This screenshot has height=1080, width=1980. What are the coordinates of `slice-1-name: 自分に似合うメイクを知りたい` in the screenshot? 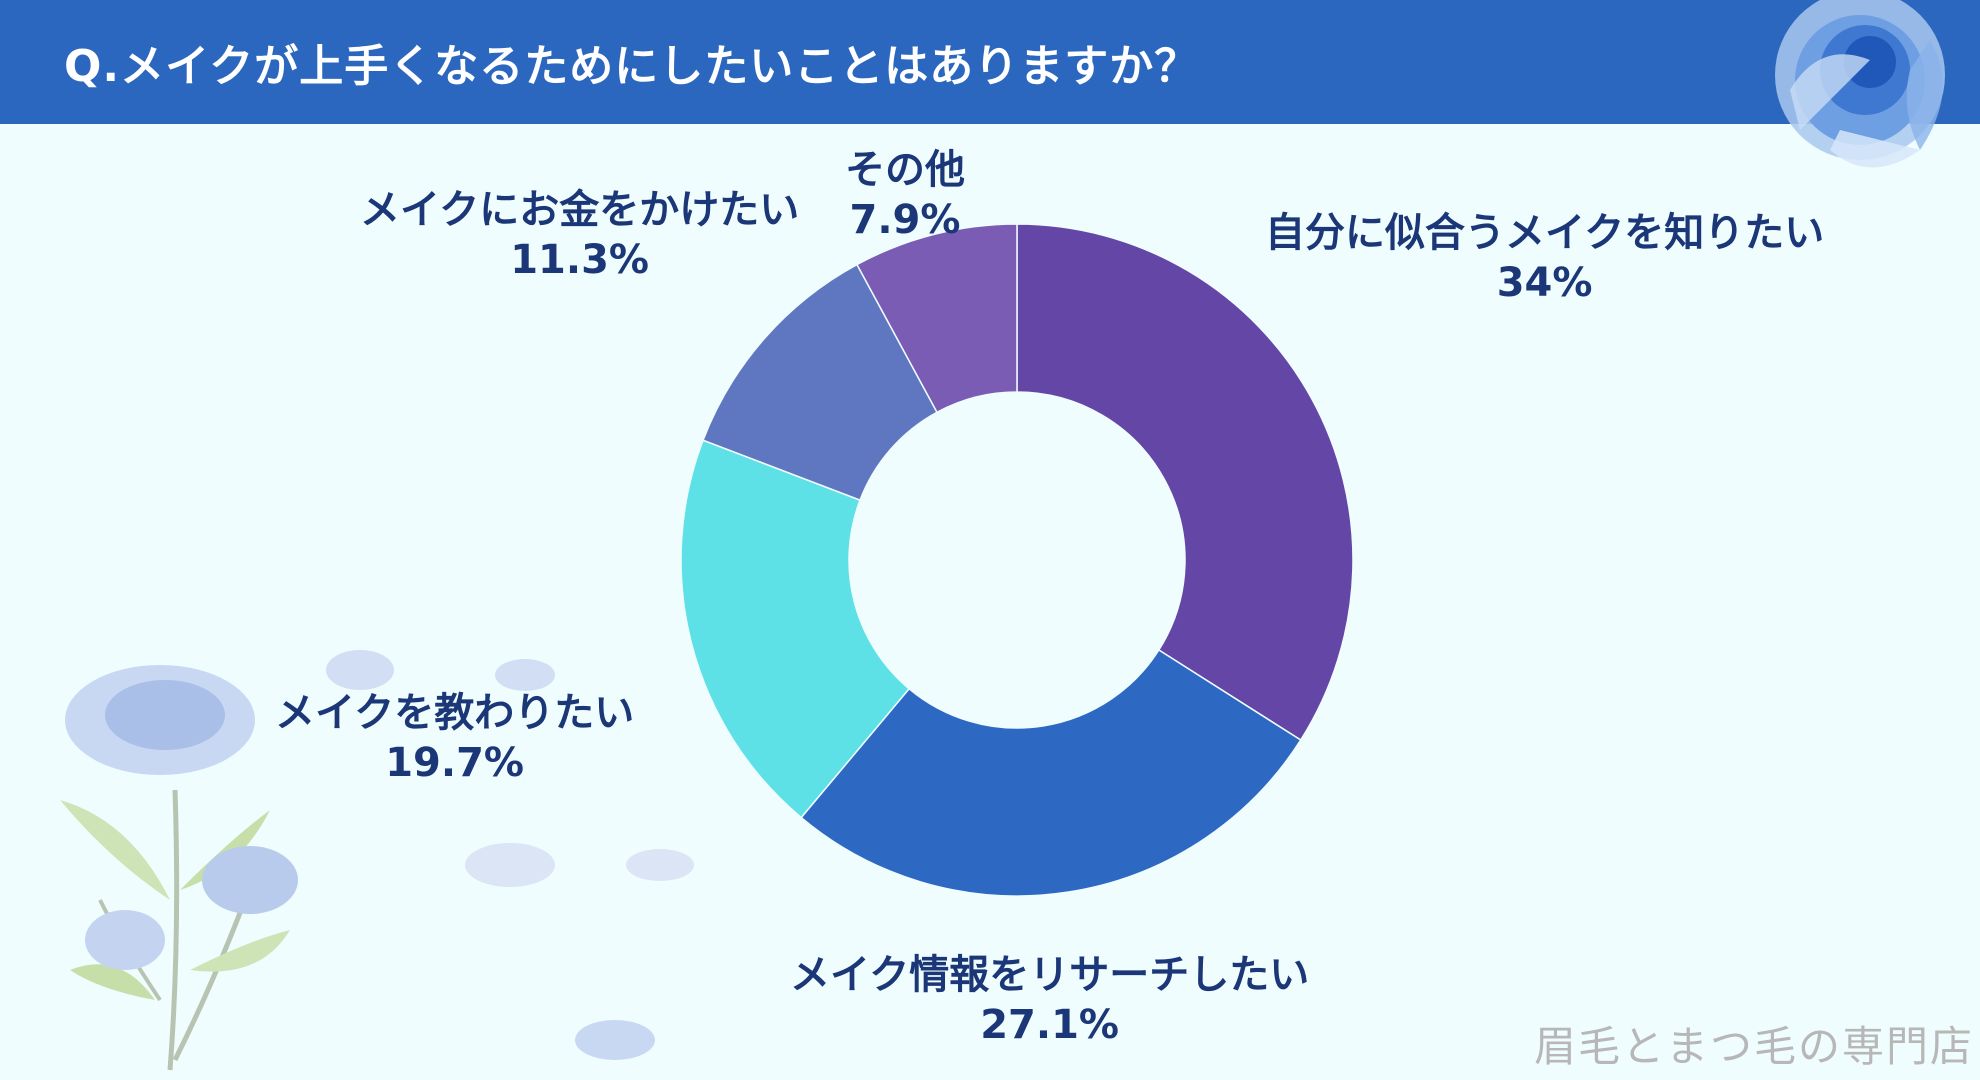 It's located at (1545, 233).